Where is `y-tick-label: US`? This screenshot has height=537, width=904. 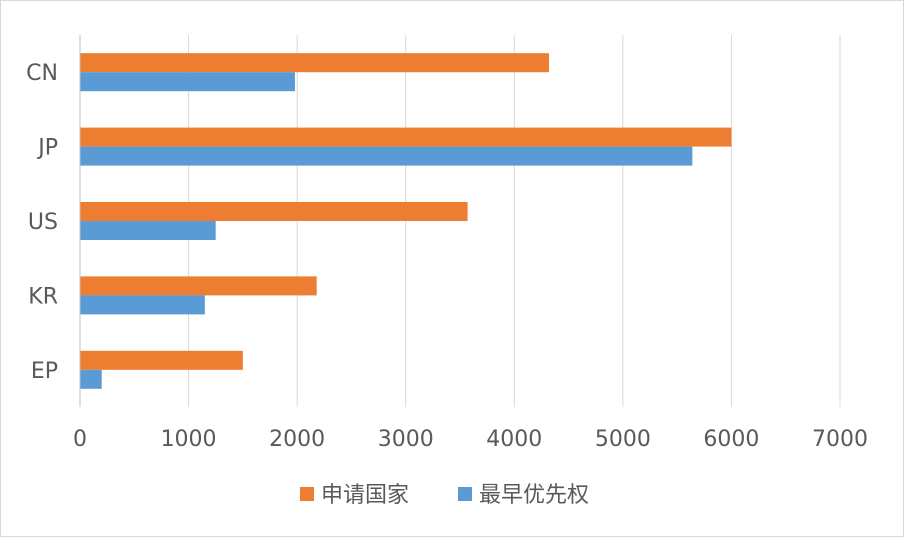 y-tick-label: US is located at coordinates (43, 222).